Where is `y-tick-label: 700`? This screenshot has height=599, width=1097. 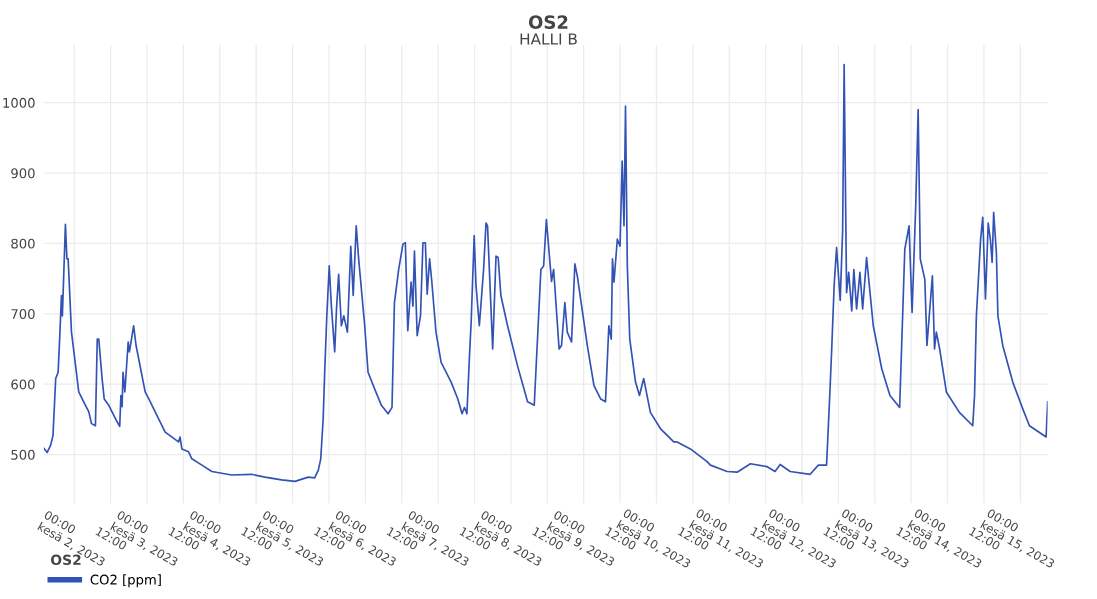
y-tick-label: 700 is located at coordinates (23, 314).